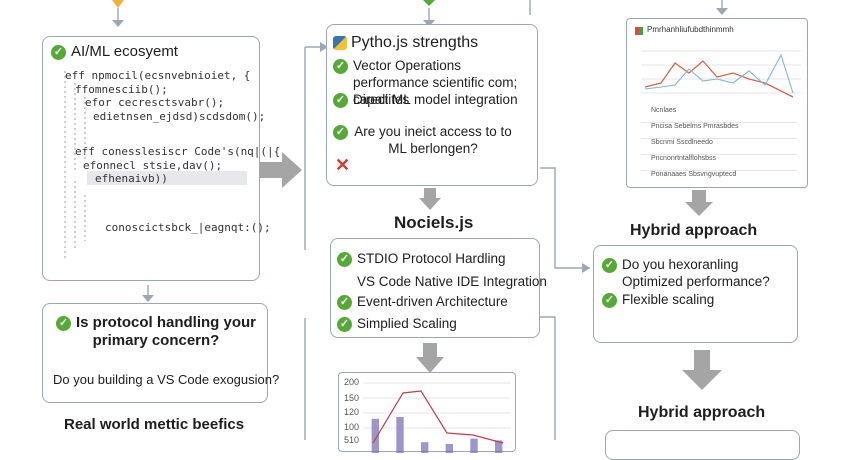  I want to click on arrow-right-icon, so click(280, 170).